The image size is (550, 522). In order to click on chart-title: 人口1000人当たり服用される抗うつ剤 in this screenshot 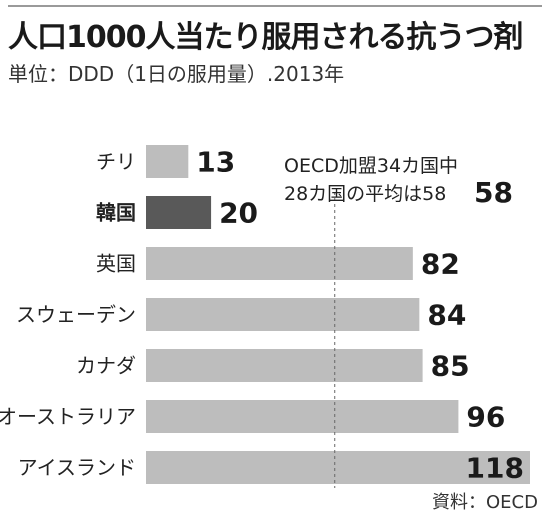, I will do `click(265, 37)`.